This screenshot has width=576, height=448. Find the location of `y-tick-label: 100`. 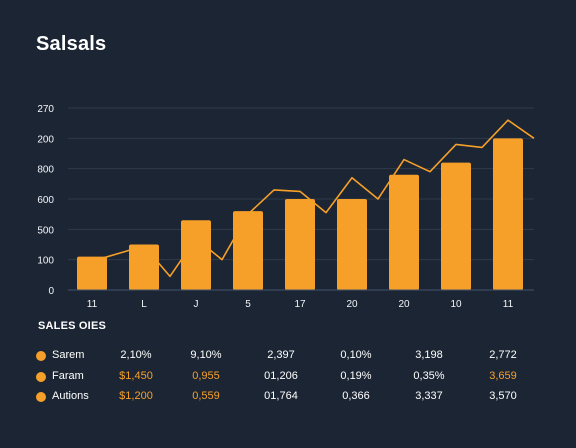

y-tick-label: 100 is located at coordinates (45, 261).